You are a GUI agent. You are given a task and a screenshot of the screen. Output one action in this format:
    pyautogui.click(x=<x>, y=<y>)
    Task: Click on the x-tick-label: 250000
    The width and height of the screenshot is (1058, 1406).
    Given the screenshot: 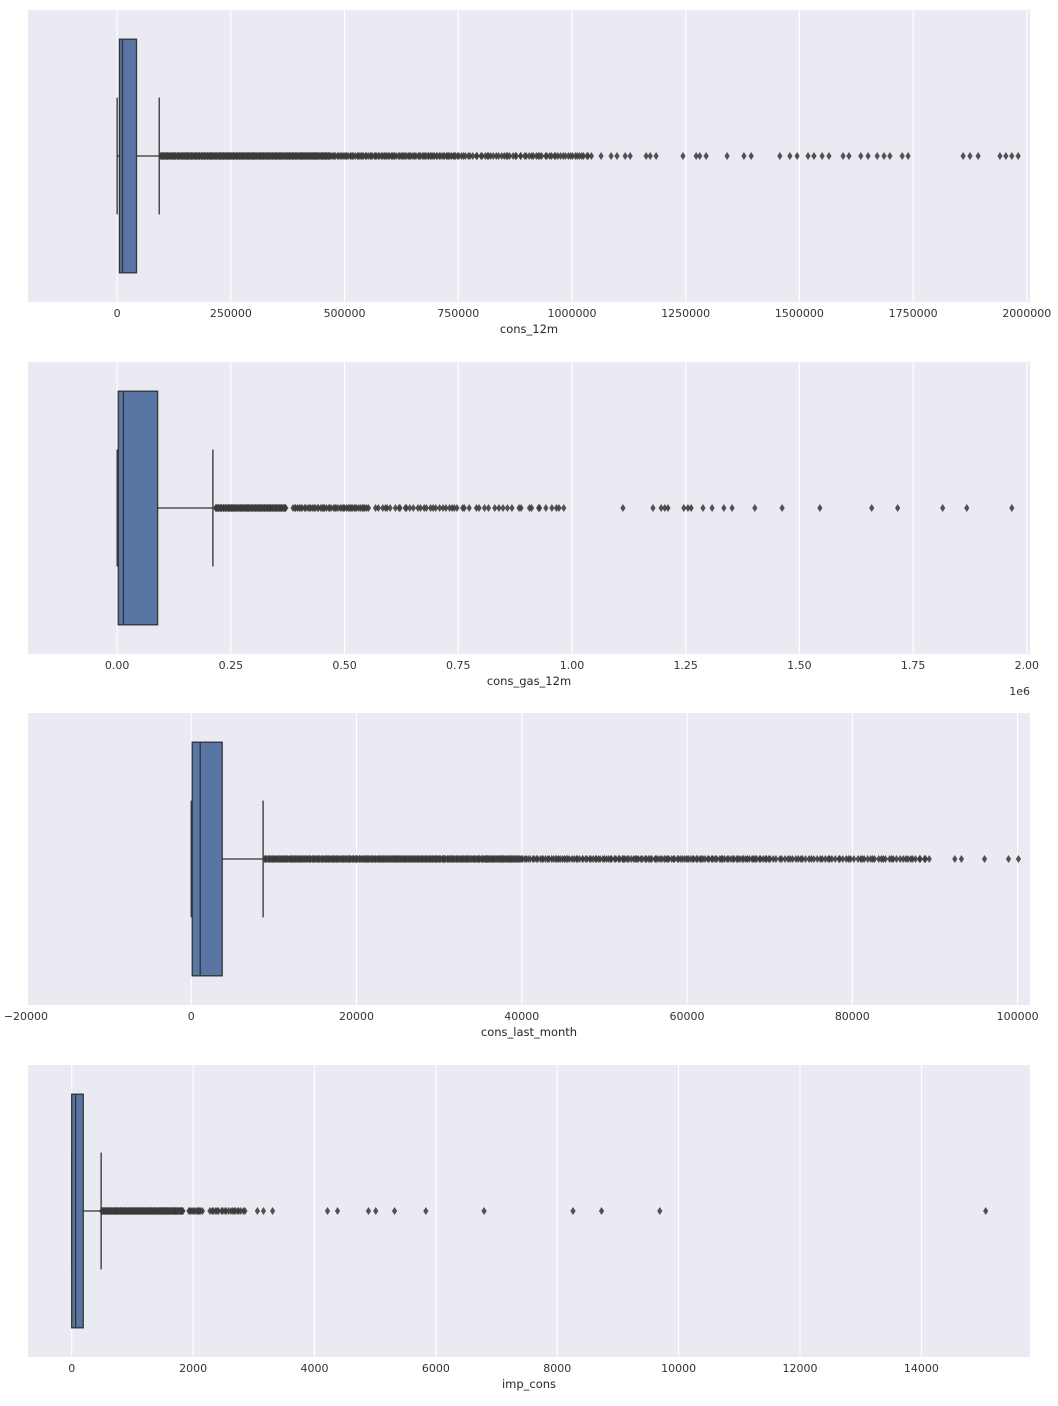 What is the action you would take?
    pyautogui.click(x=231, y=313)
    